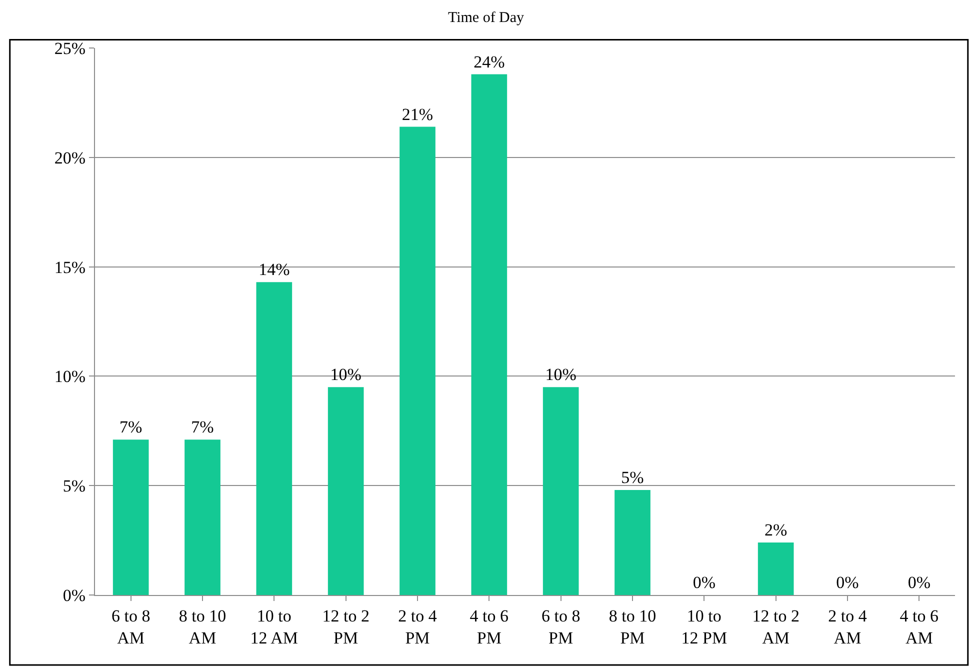 The image size is (972, 671). Describe the element at coordinates (486, 18) in the screenshot. I see `chart-title: Time of Day` at that location.